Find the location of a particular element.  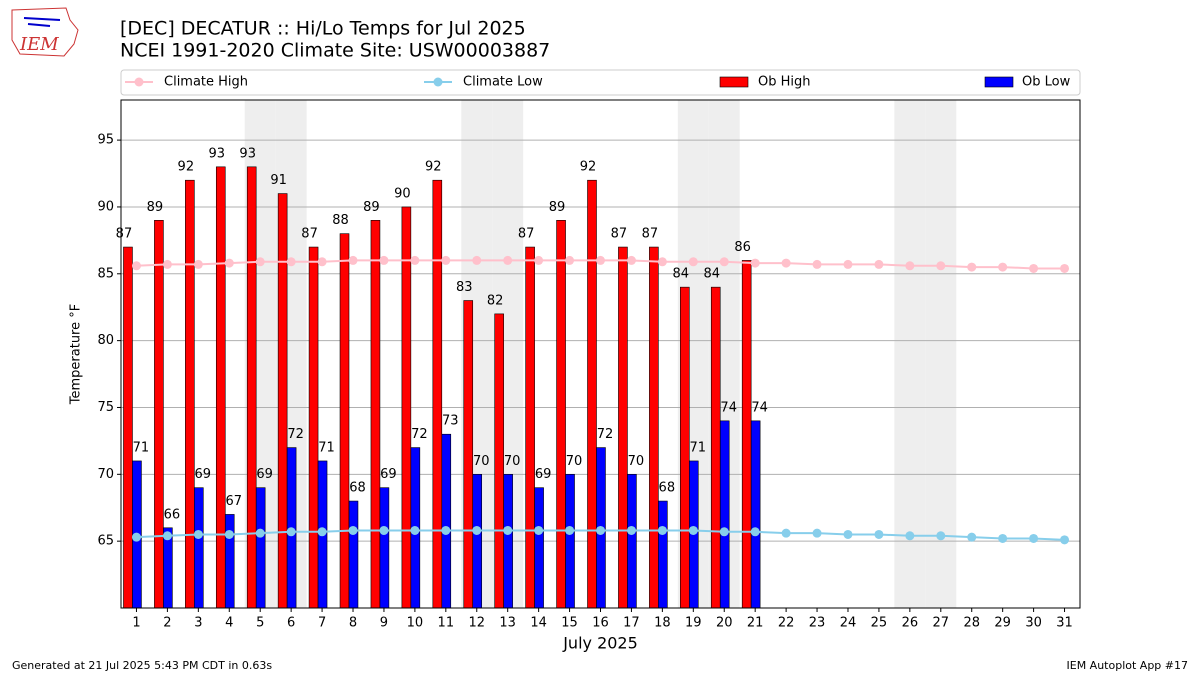

x-tick-label: 13 is located at coordinates (507, 623).